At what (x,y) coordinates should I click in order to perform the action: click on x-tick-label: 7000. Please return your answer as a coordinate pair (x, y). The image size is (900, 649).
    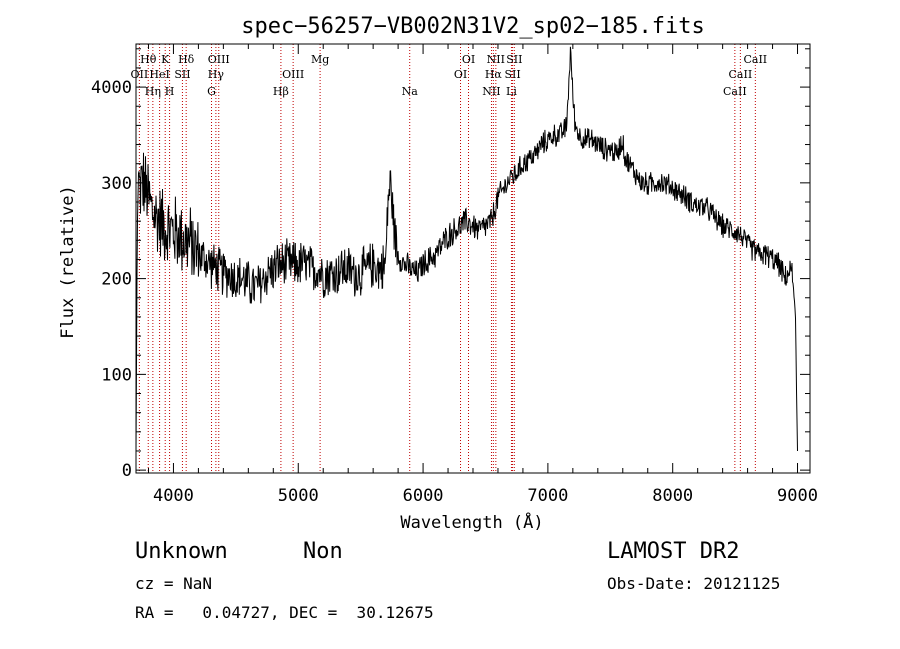
    Looking at the image, I should click on (547, 496).